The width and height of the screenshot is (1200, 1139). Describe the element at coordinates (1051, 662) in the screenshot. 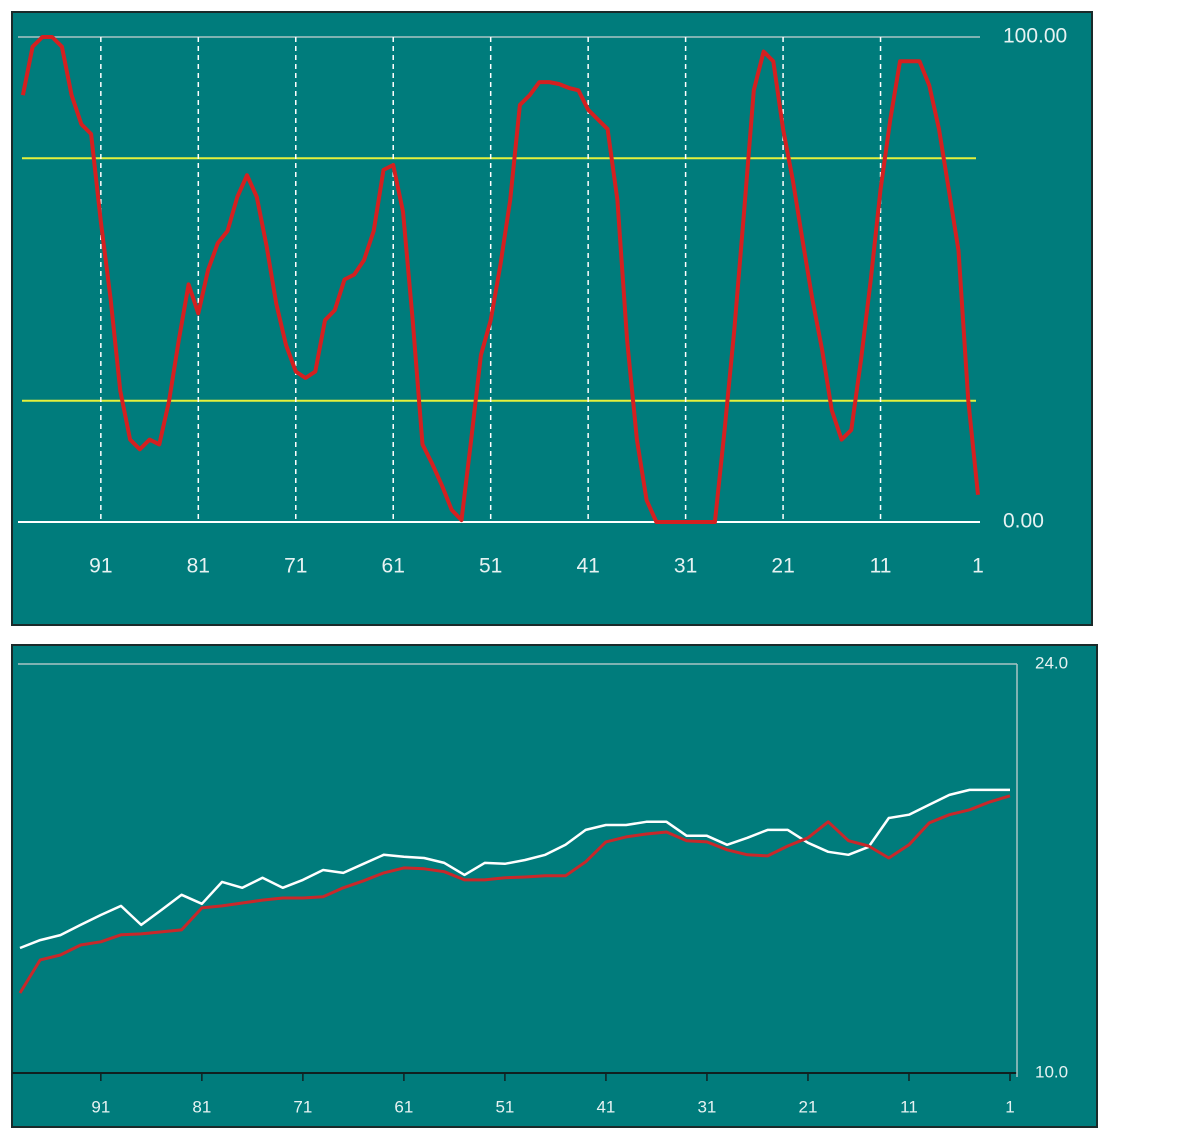

I see `y-tick-label: 24.0` at that location.